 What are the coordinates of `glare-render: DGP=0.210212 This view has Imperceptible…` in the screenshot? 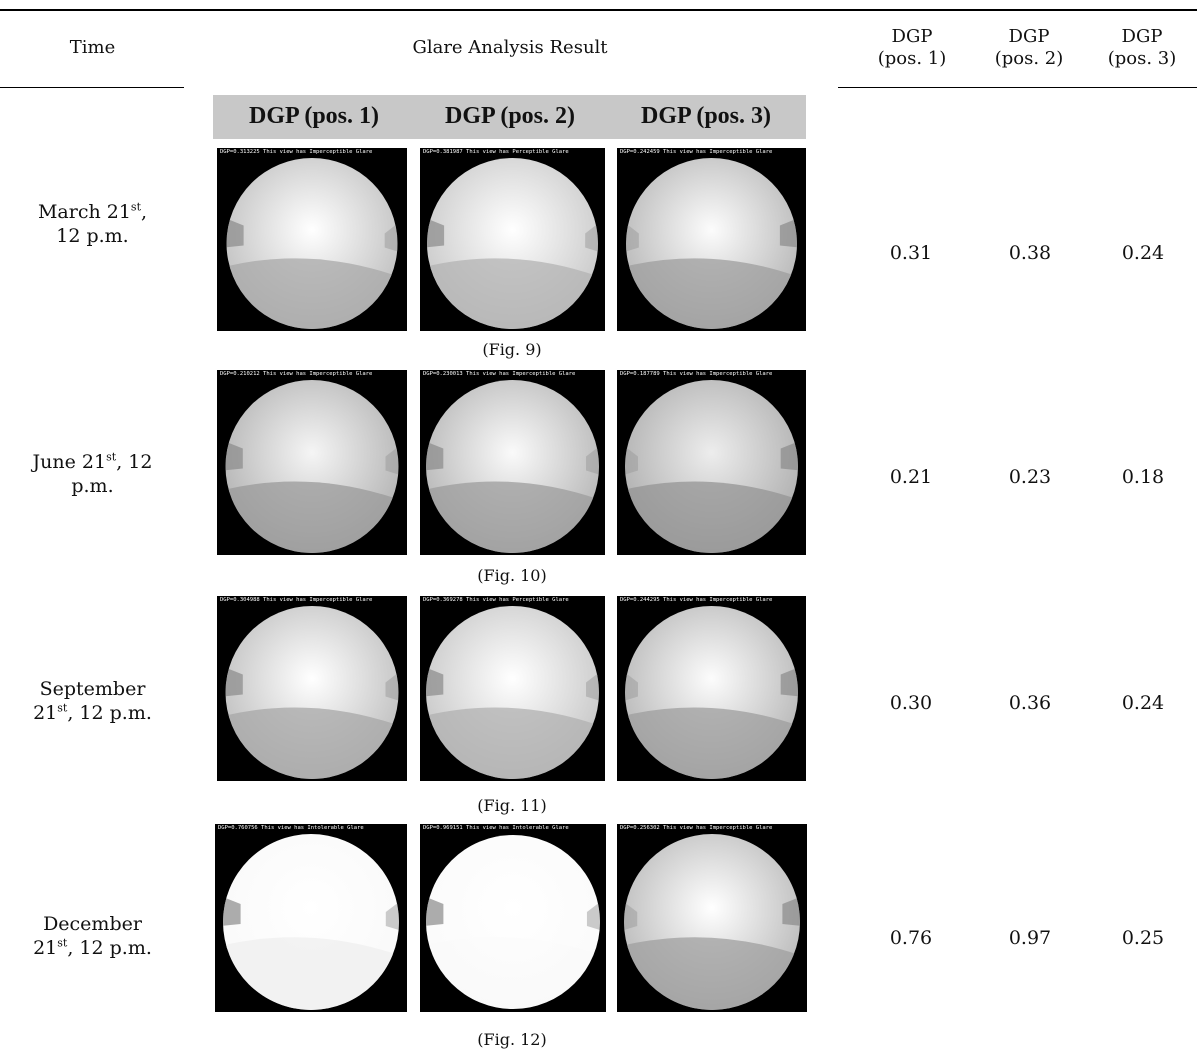 It's located at (312, 462).